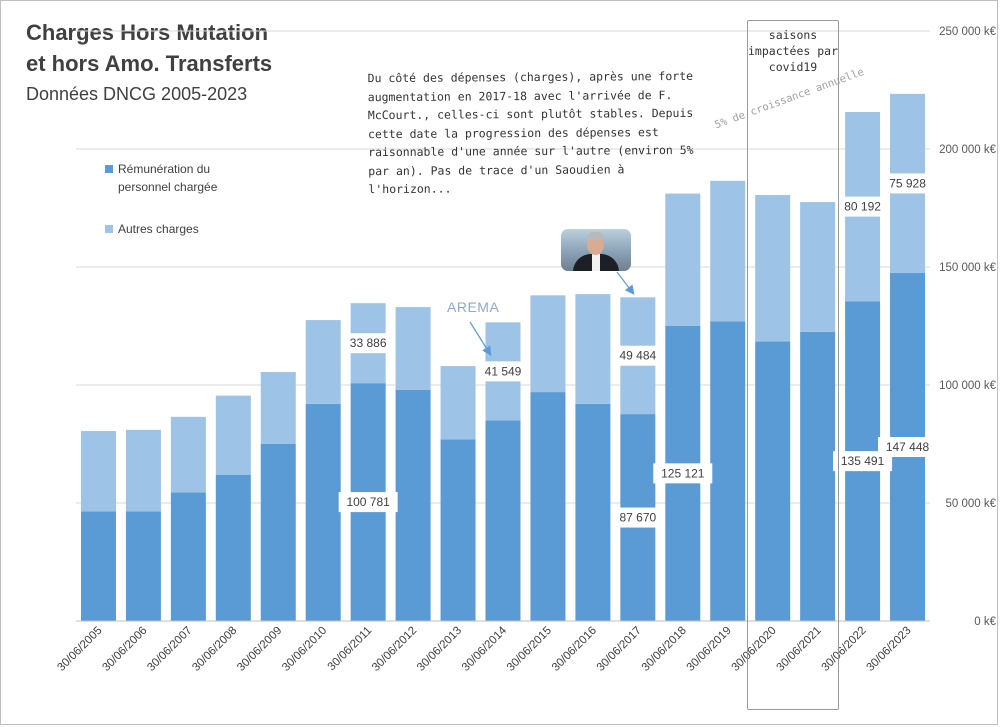  Describe the element at coordinates (709, 649) in the screenshot. I see `x-tick-label: 30/06/2019` at that location.